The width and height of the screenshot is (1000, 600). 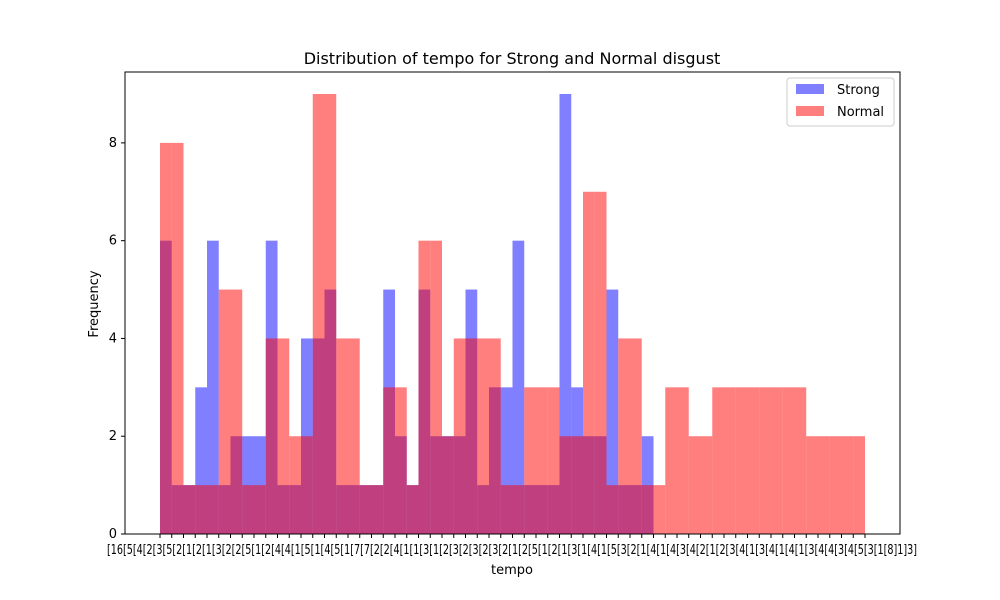 I want to click on legend-swatch-normal, so click(x=810, y=111).